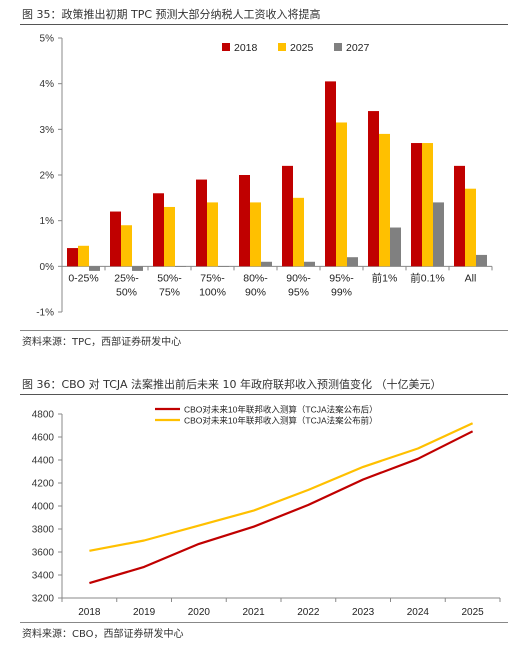 The width and height of the screenshot is (524, 655). Describe the element at coordinates (418, 612) in the screenshot. I see `x-tick-label: 2024` at that location.